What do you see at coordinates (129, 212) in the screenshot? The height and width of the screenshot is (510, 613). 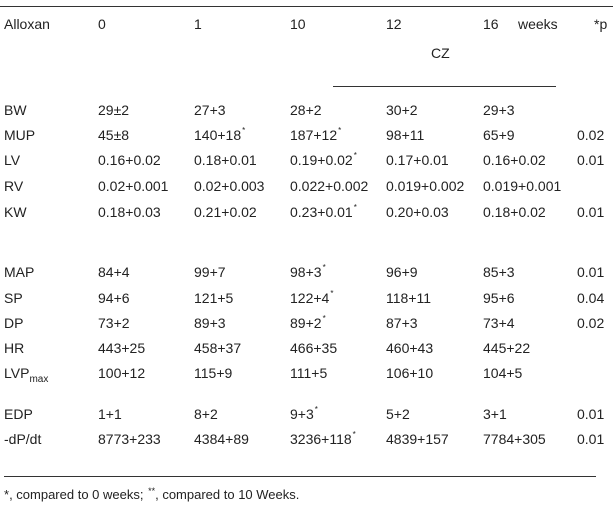 I see `table-cell: 0.18+0.03` at bounding box center [129, 212].